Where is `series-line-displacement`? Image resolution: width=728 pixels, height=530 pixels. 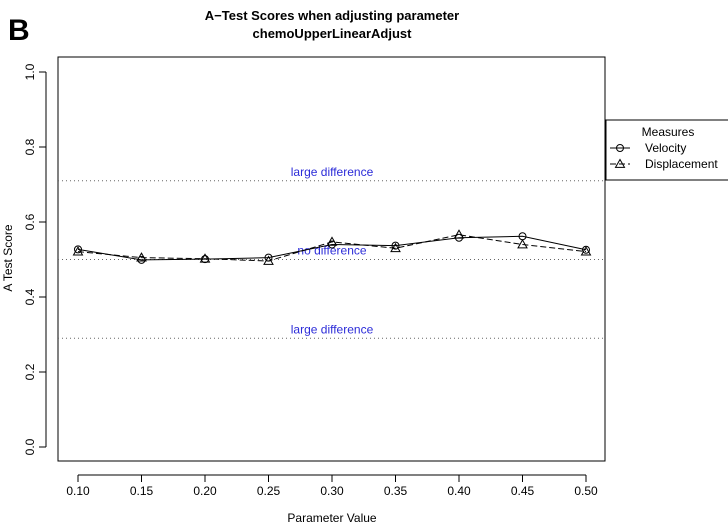
series-line-displacement is located at coordinates (332, 248).